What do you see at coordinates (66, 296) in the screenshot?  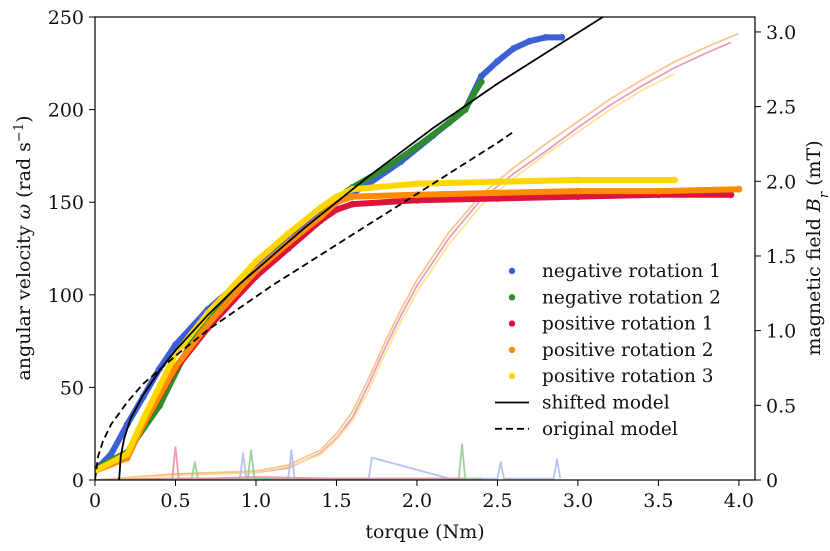 I see `y-tick-label: 100` at bounding box center [66, 296].